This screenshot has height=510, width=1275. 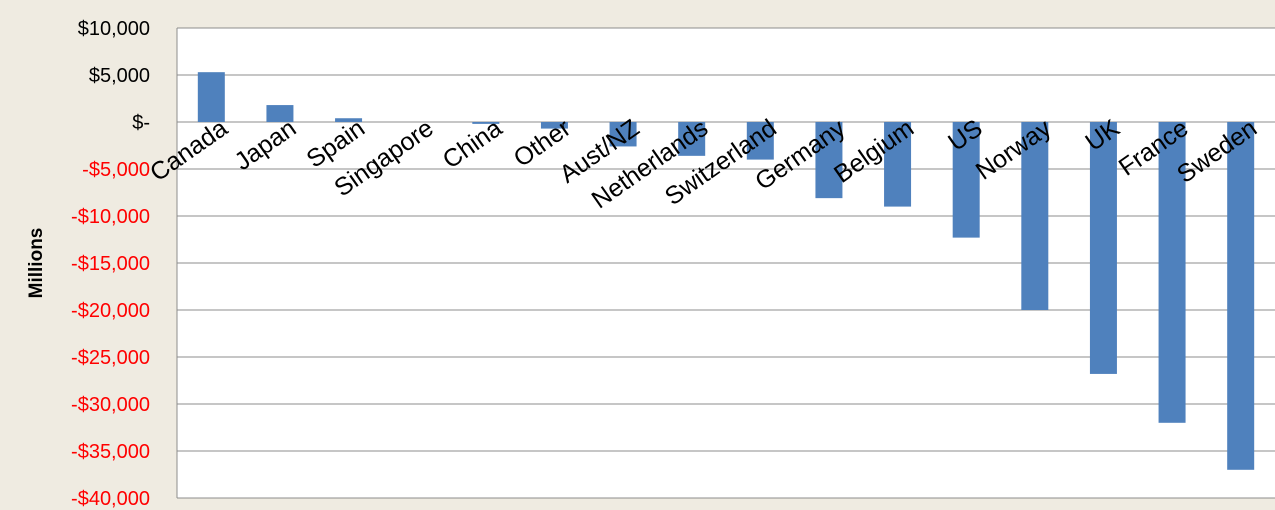 What do you see at coordinates (486, 123) in the screenshot?
I see `bar-china` at bounding box center [486, 123].